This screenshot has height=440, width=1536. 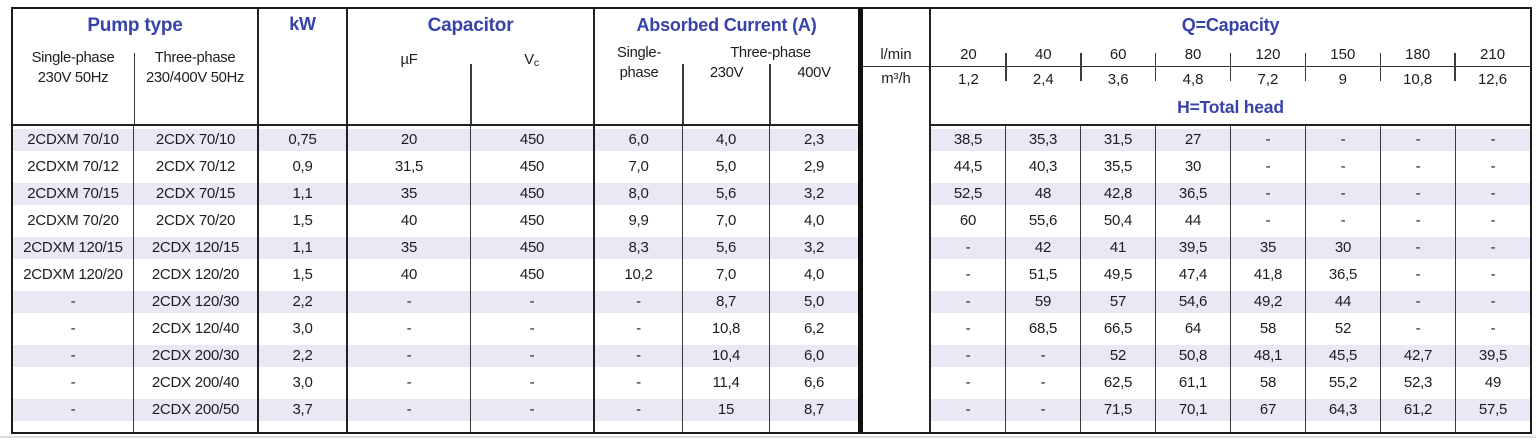 What do you see at coordinates (303, 67) in the screenshot?
I see `header-section-kw: kW` at bounding box center [303, 67].